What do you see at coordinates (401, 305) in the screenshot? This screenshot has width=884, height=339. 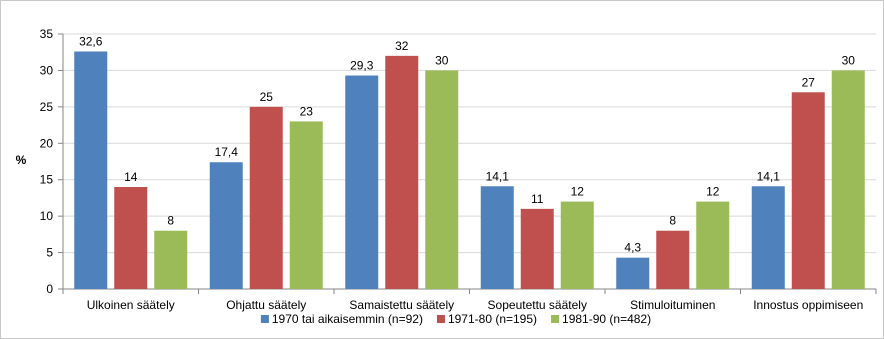 I see `category-label: Samaistettu säätely` at bounding box center [401, 305].